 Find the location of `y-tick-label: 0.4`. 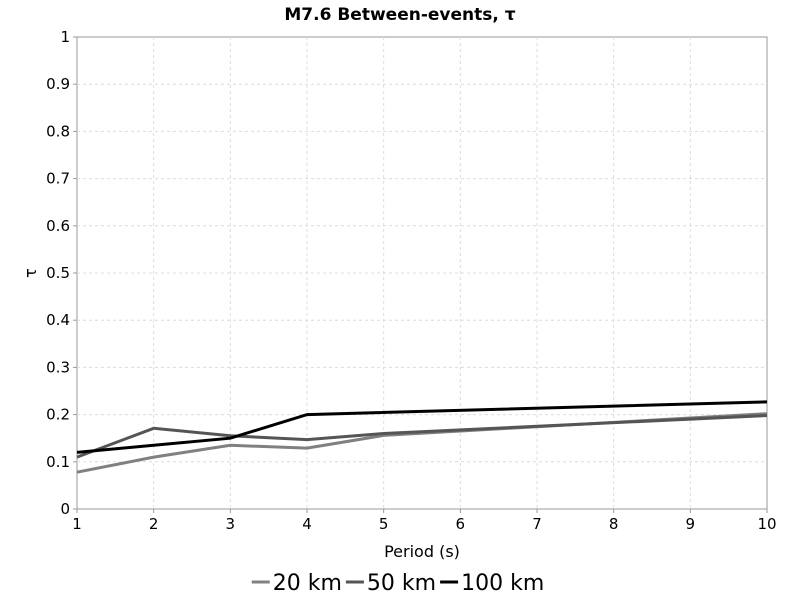

y-tick-label: 0.4 is located at coordinates (58, 320).